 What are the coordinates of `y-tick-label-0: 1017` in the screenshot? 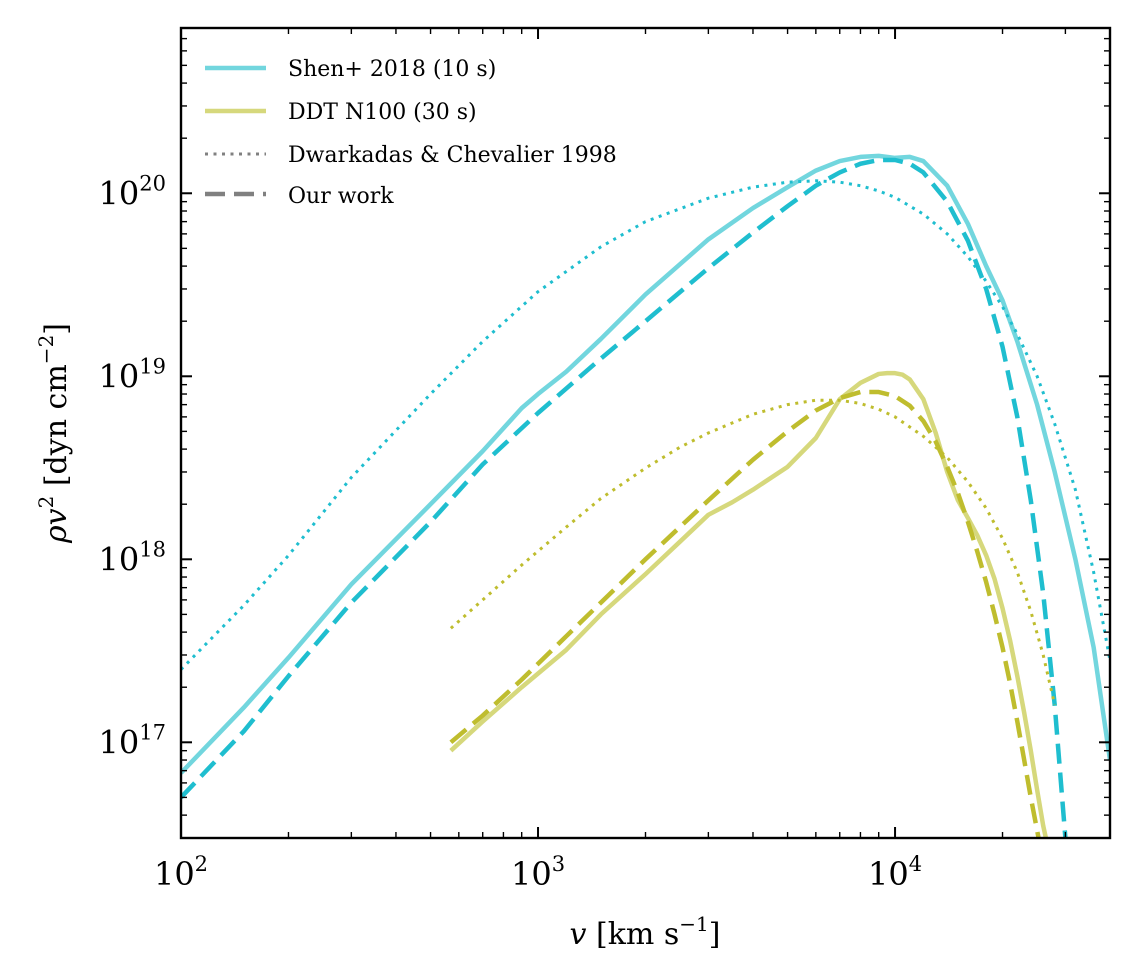 It's located at (132, 740).